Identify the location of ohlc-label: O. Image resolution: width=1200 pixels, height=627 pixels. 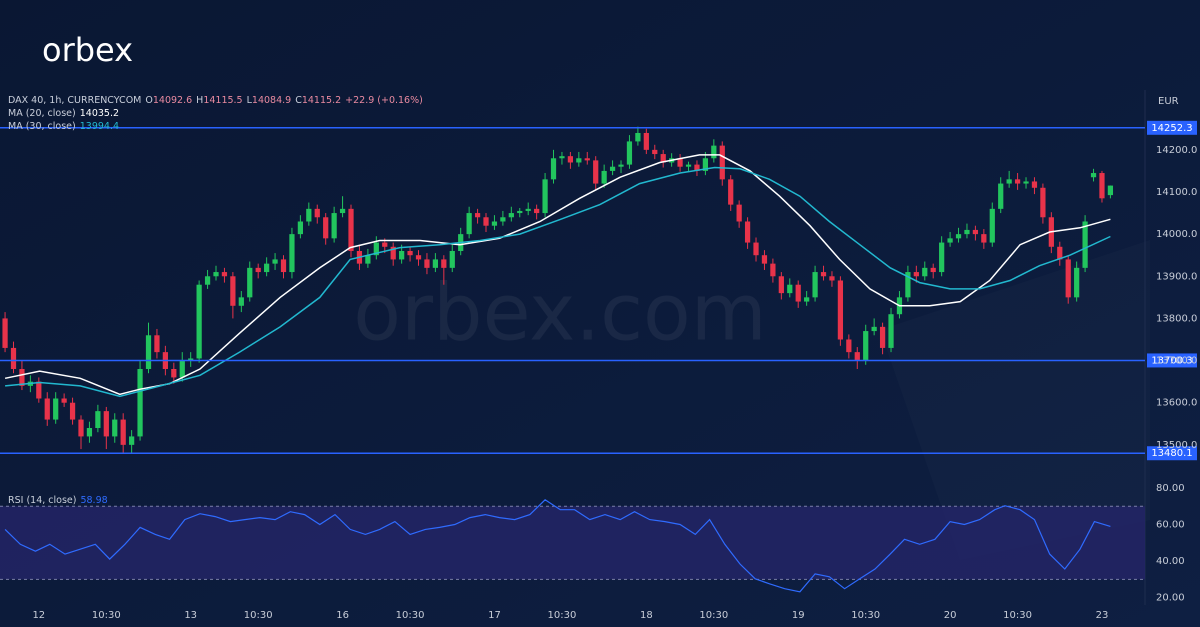
(149, 100).